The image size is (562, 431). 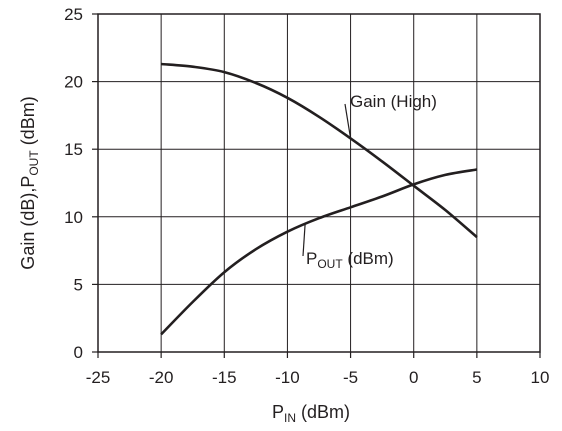 What do you see at coordinates (304, 240) in the screenshot?
I see `pout-label-leader` at bounding box center [304, 240].